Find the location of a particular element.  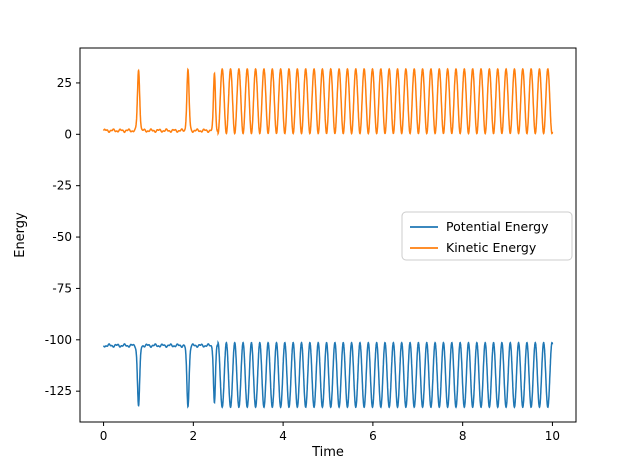

y-tick-label: 25 is located at coordinates (64, 83).